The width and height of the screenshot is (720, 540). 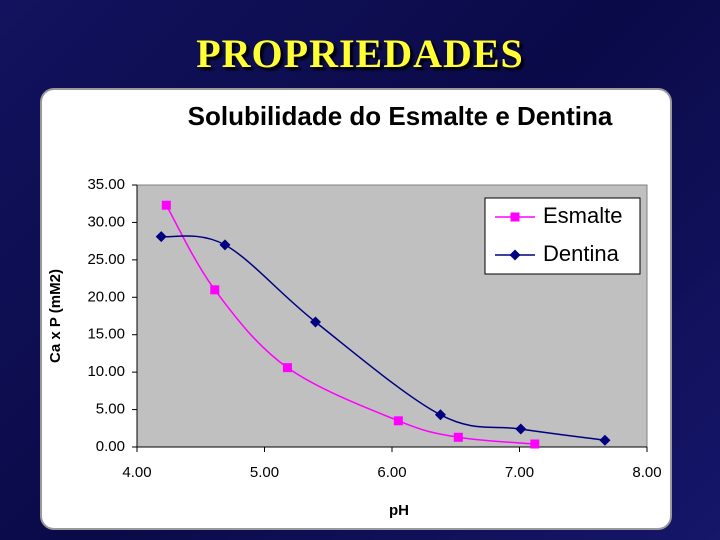 What do you see at coordinates (646, 472) in the screenshot?
I see `x-tick-label: 8.00` at bounding box center [646, 472].